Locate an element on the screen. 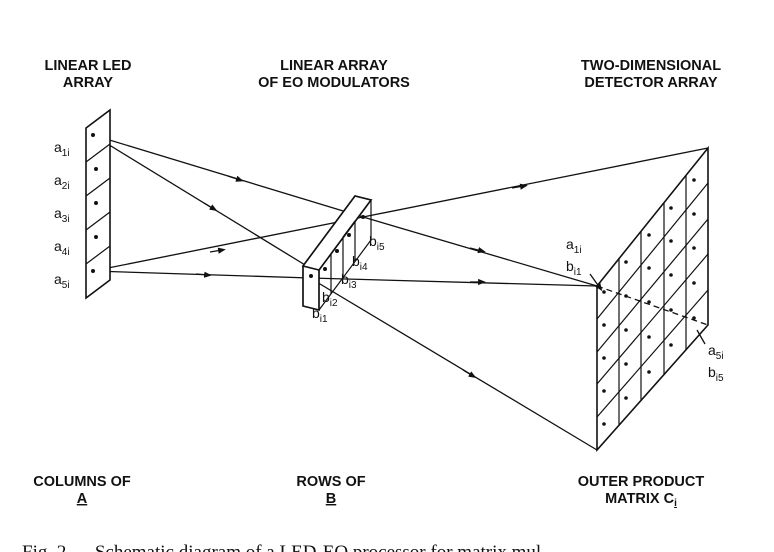 The height and width of the screenshot is (552, 774). mod-label-b2: bi2 is located at coordinates (330, 299).